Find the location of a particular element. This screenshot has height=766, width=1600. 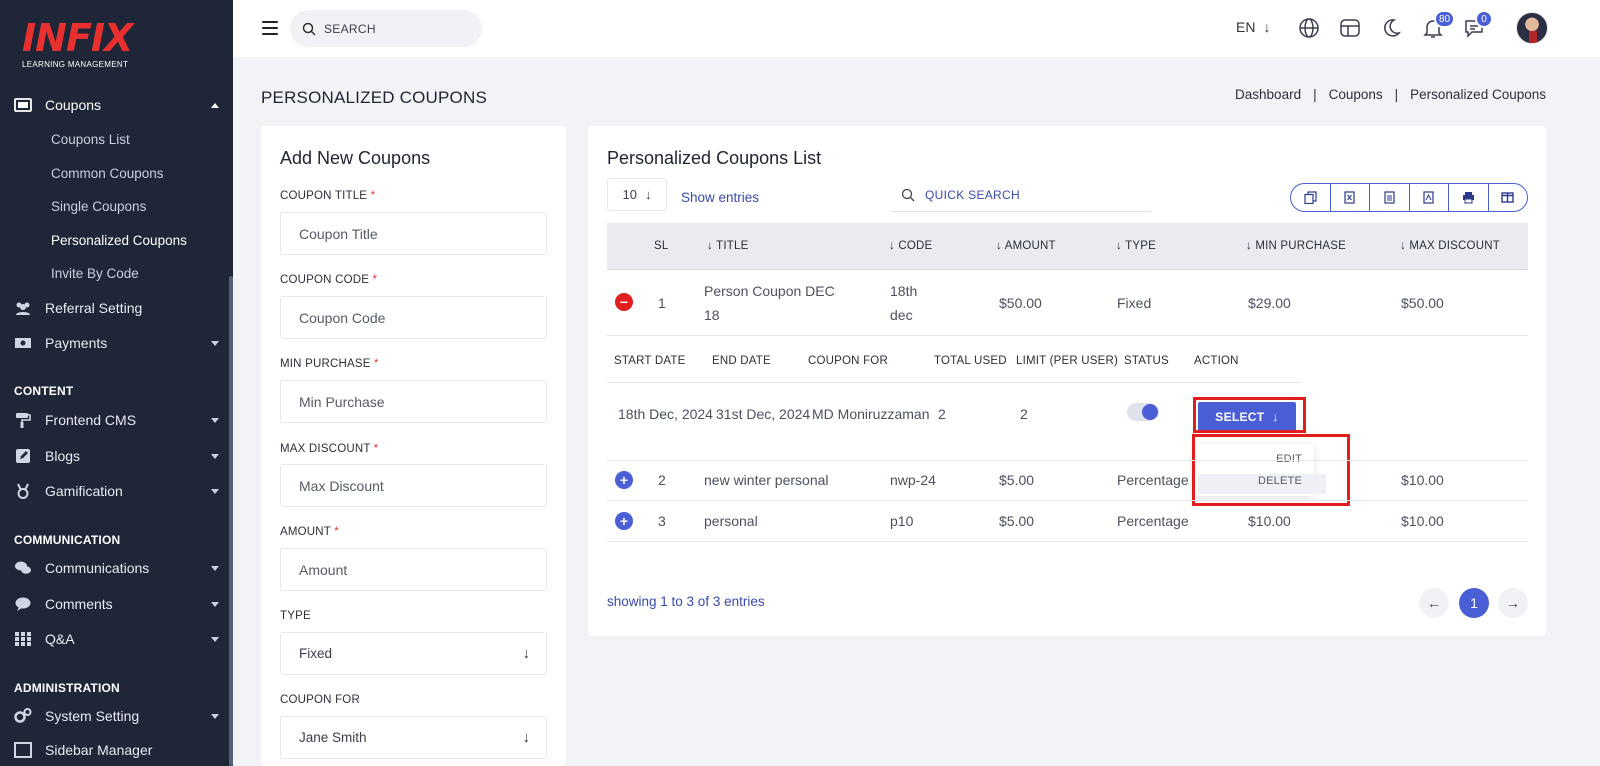

sidebar-subitem-invite-by-code: Invite By Code is located at coordinates (95, 273).